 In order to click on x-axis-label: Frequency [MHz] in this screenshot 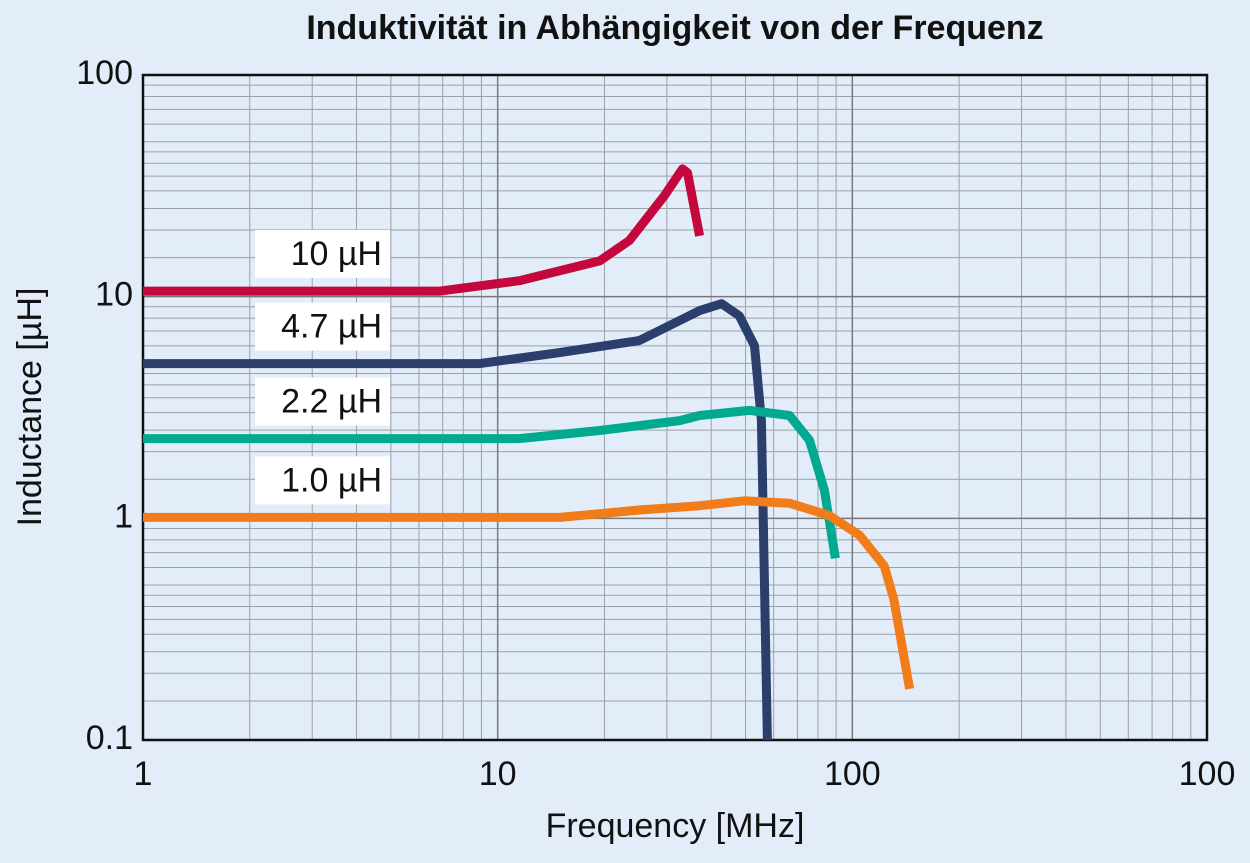, I will do `click(675, 826)`.